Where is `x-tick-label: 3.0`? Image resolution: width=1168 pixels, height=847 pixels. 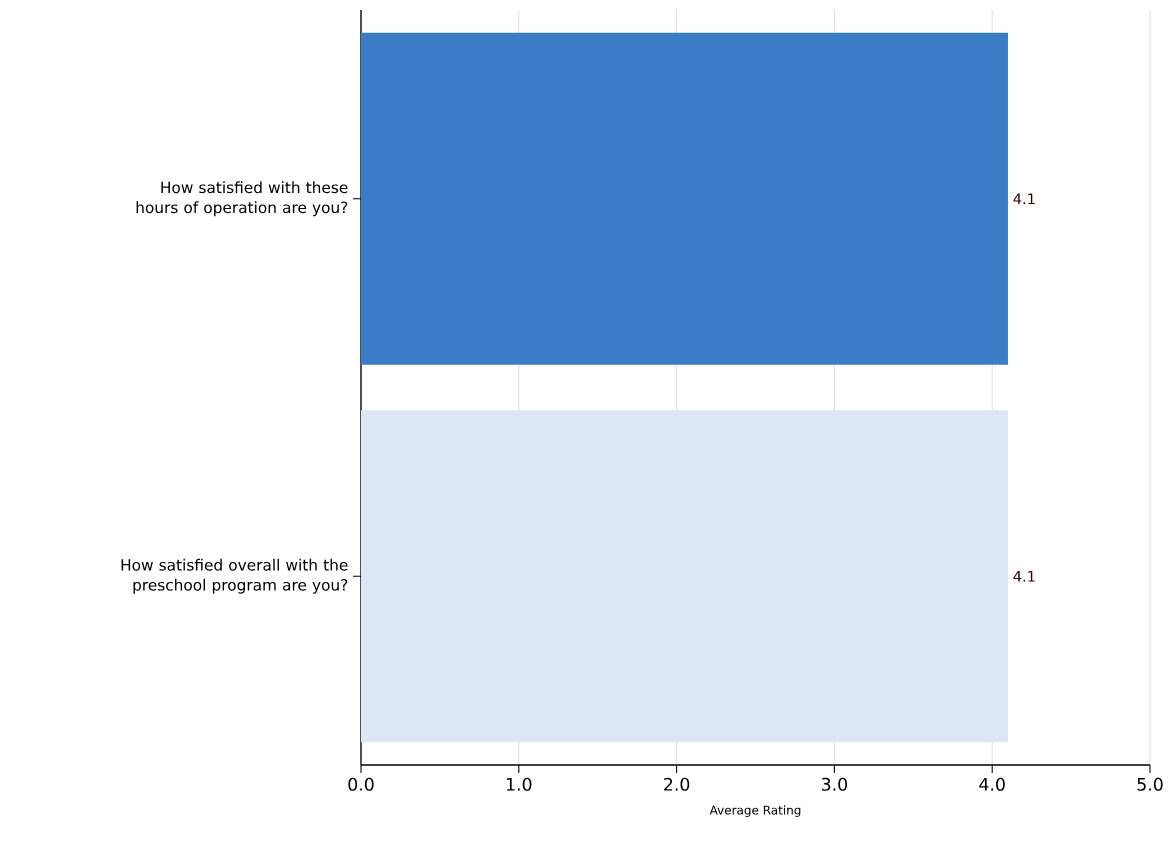 x-tick-label: 3.0 is located at coordinates (834, 784).